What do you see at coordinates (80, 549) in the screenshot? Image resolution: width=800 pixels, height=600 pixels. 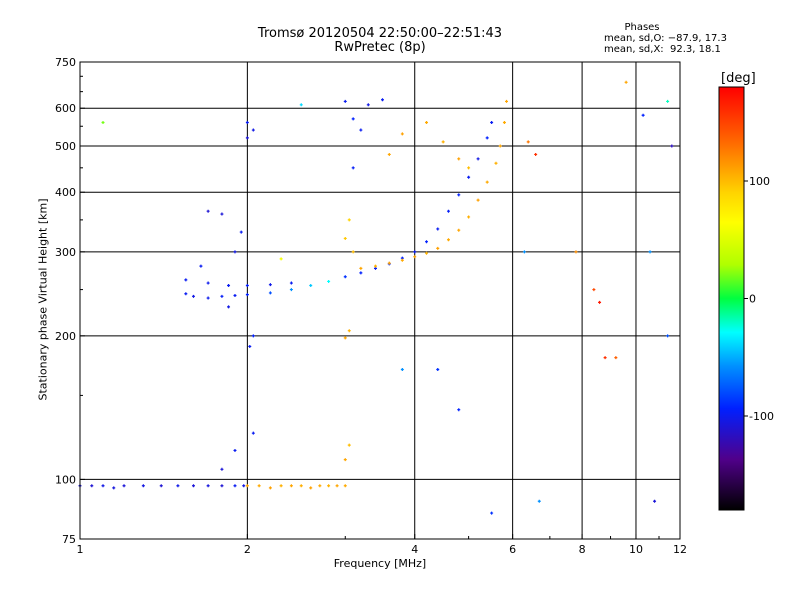 I see `x-tick-label: 1` at bounding box center [80, 549].